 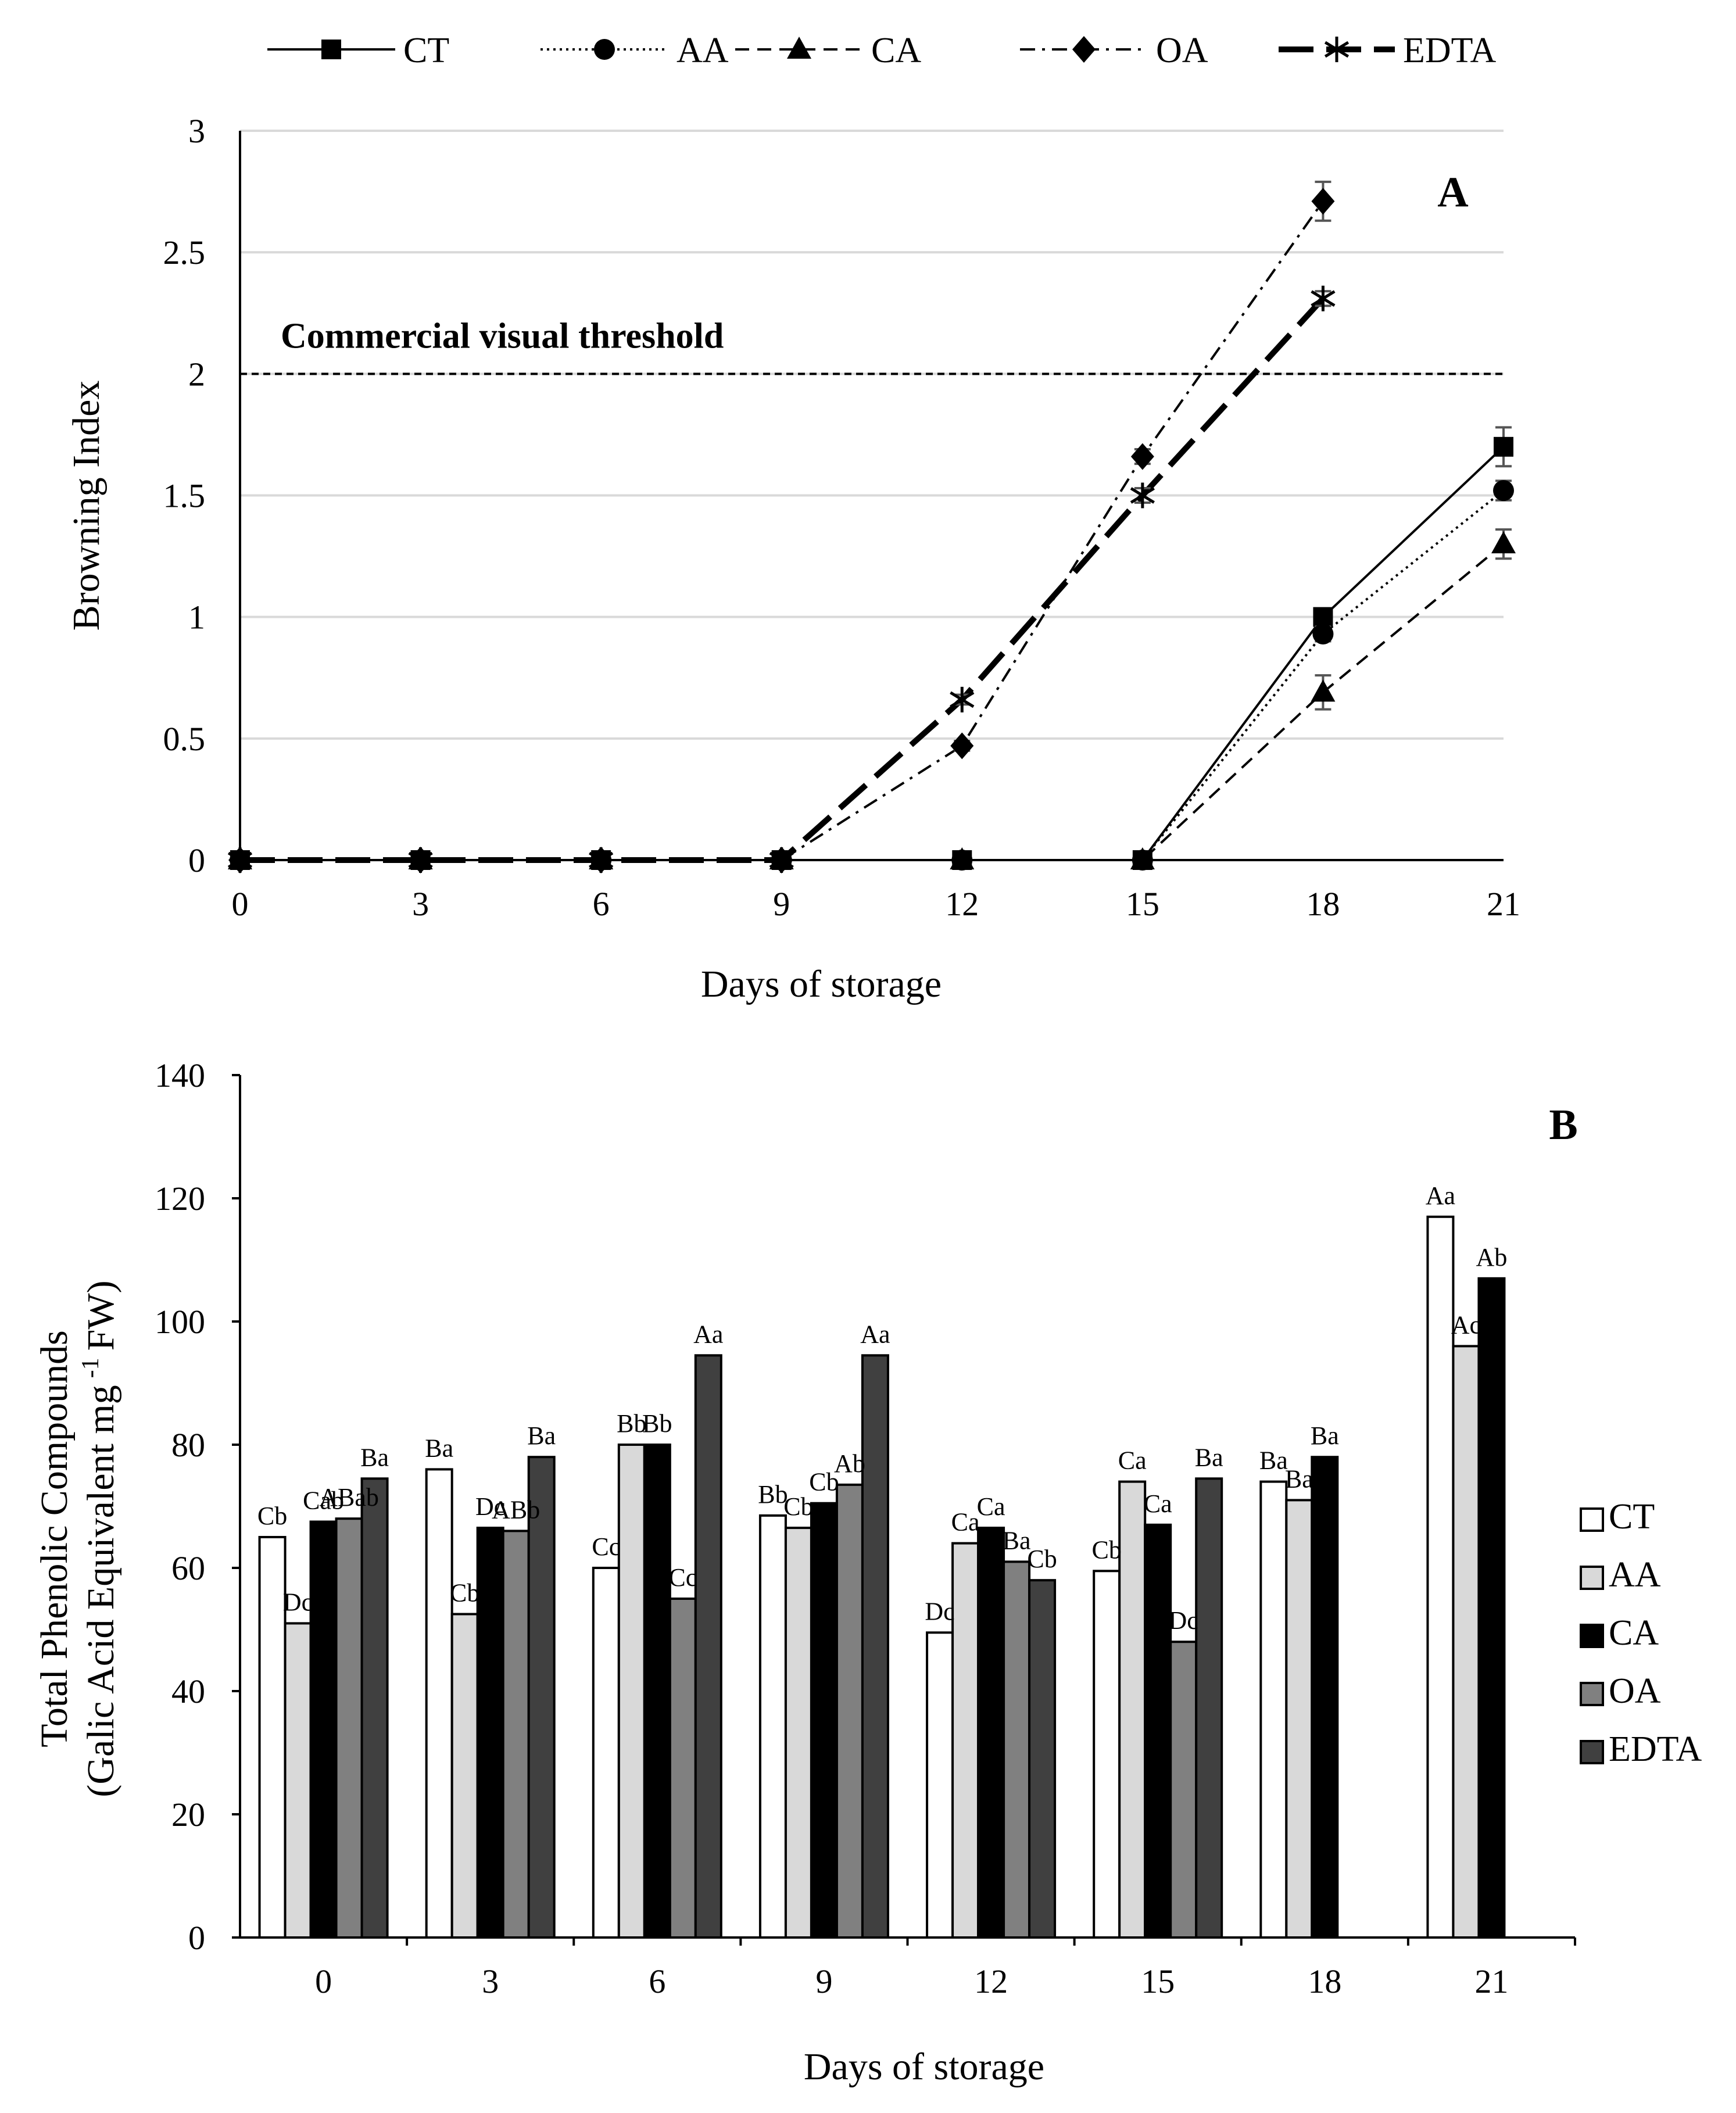 I want to click on panel-b-x-tick-label: 9, so click(x=823, y=1981).